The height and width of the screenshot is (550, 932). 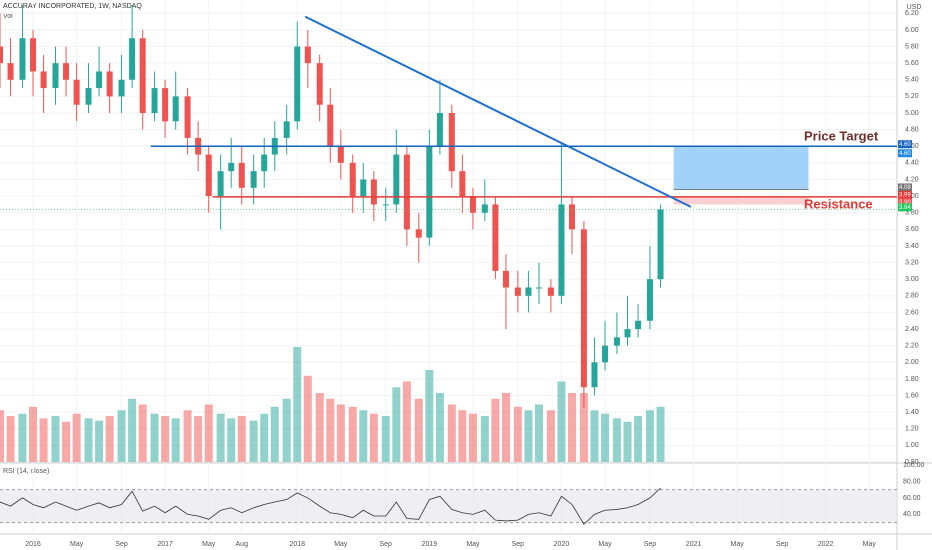 I want to click on y-tick-label: 3.60, so click(x=912, y=229).